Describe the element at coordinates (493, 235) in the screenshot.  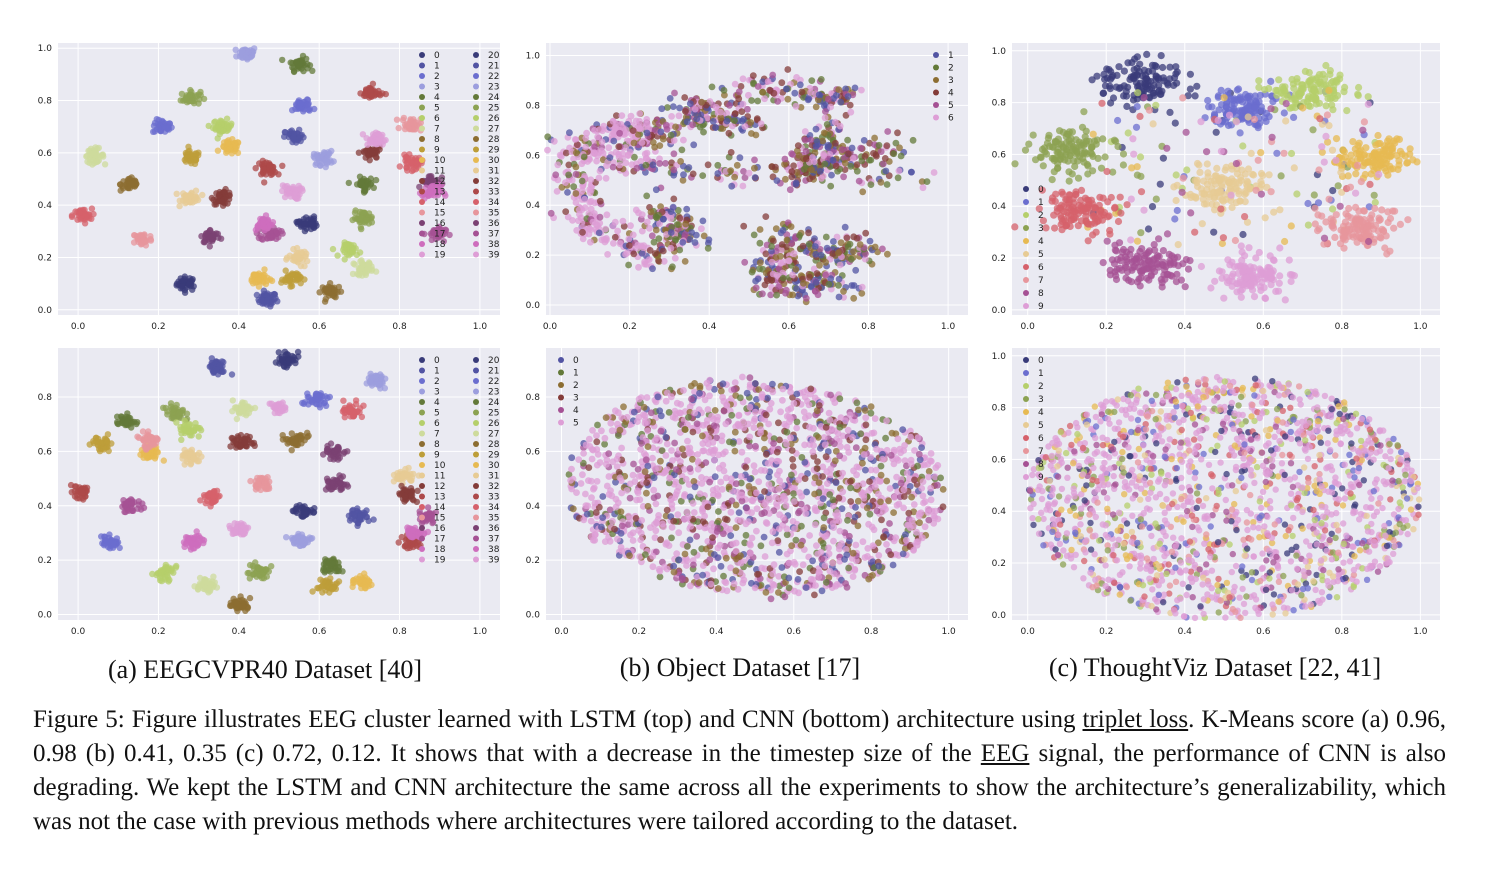
I see `legend-label: 37` at that location.